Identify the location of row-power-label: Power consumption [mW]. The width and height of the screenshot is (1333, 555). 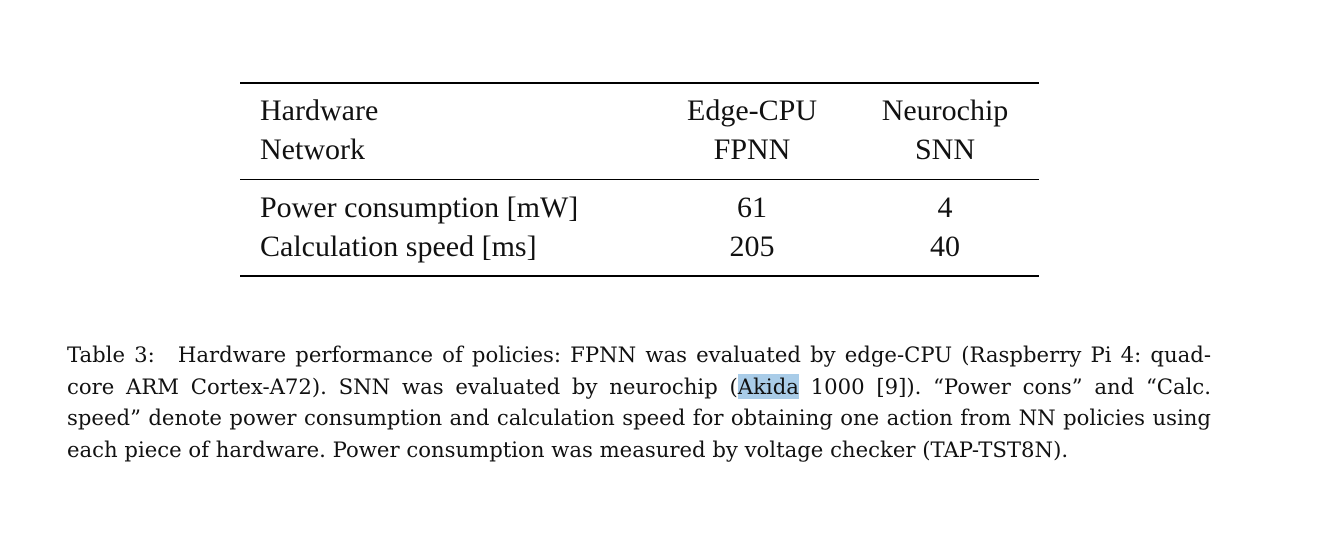
(419, 207).